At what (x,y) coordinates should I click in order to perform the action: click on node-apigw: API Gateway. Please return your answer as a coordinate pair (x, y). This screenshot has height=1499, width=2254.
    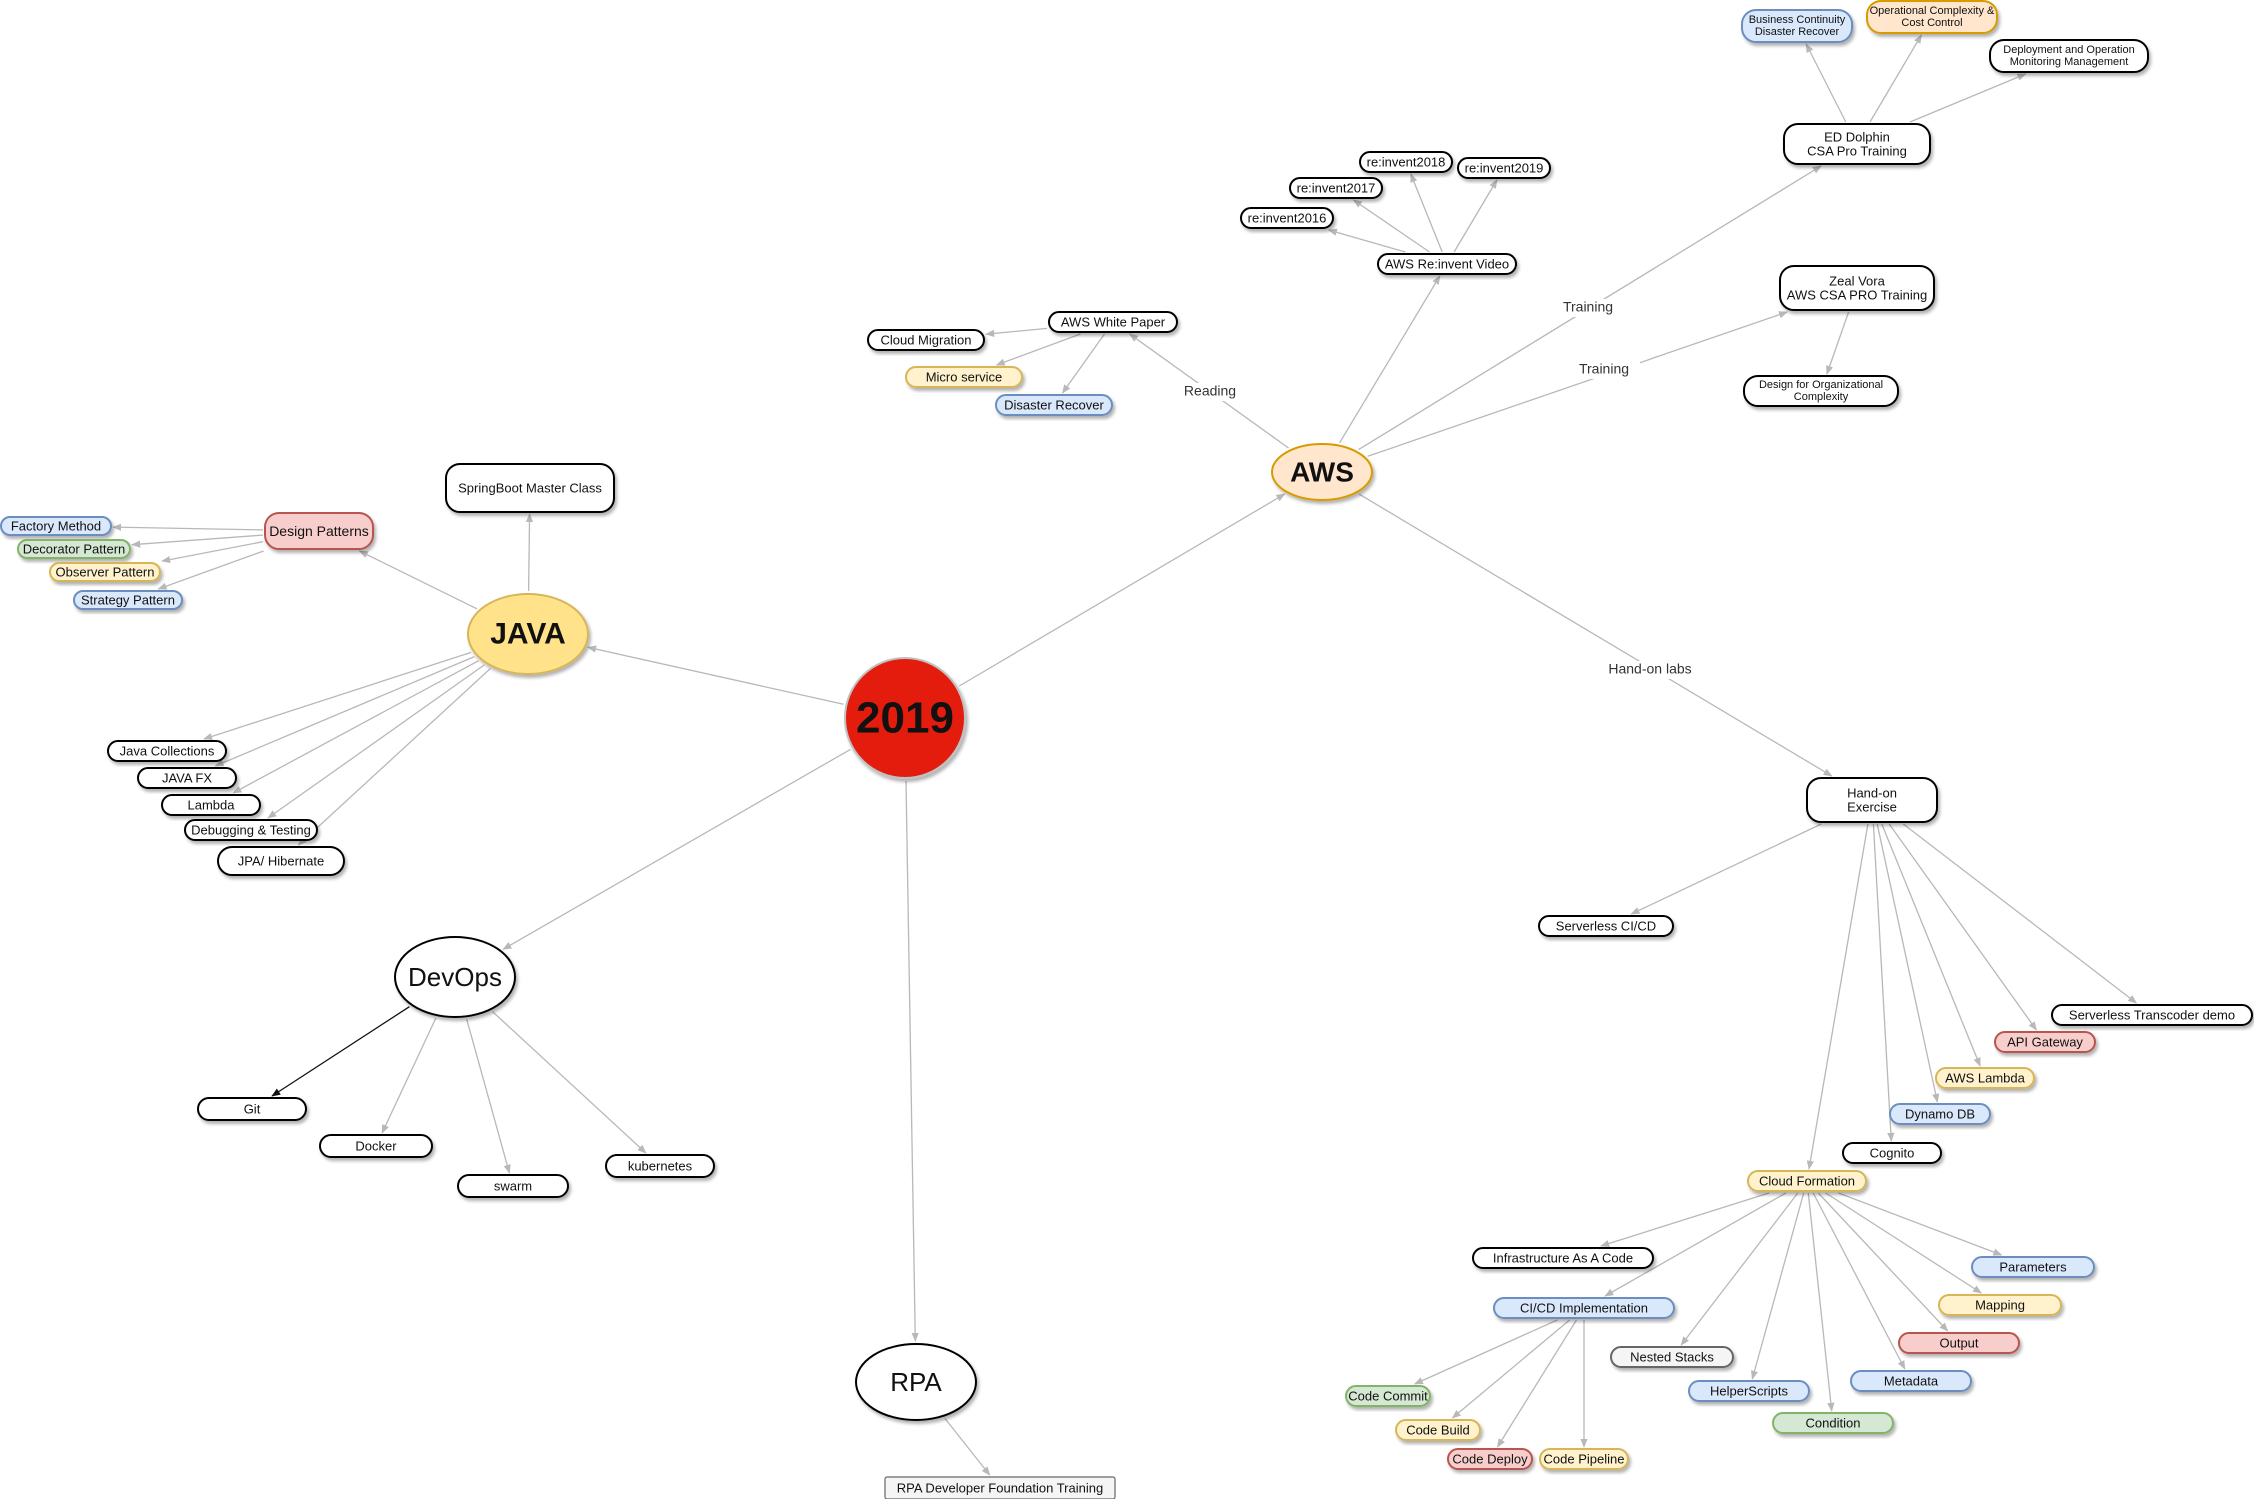
    Looking at the image, I should click on (2045, 1042).